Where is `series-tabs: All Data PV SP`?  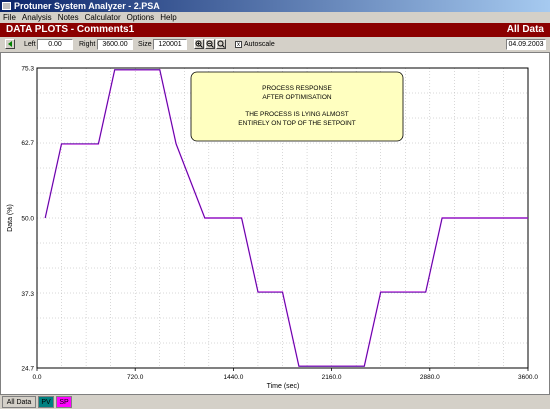
series-tabs: All Data PV SP is located at coordinates (275, 402).